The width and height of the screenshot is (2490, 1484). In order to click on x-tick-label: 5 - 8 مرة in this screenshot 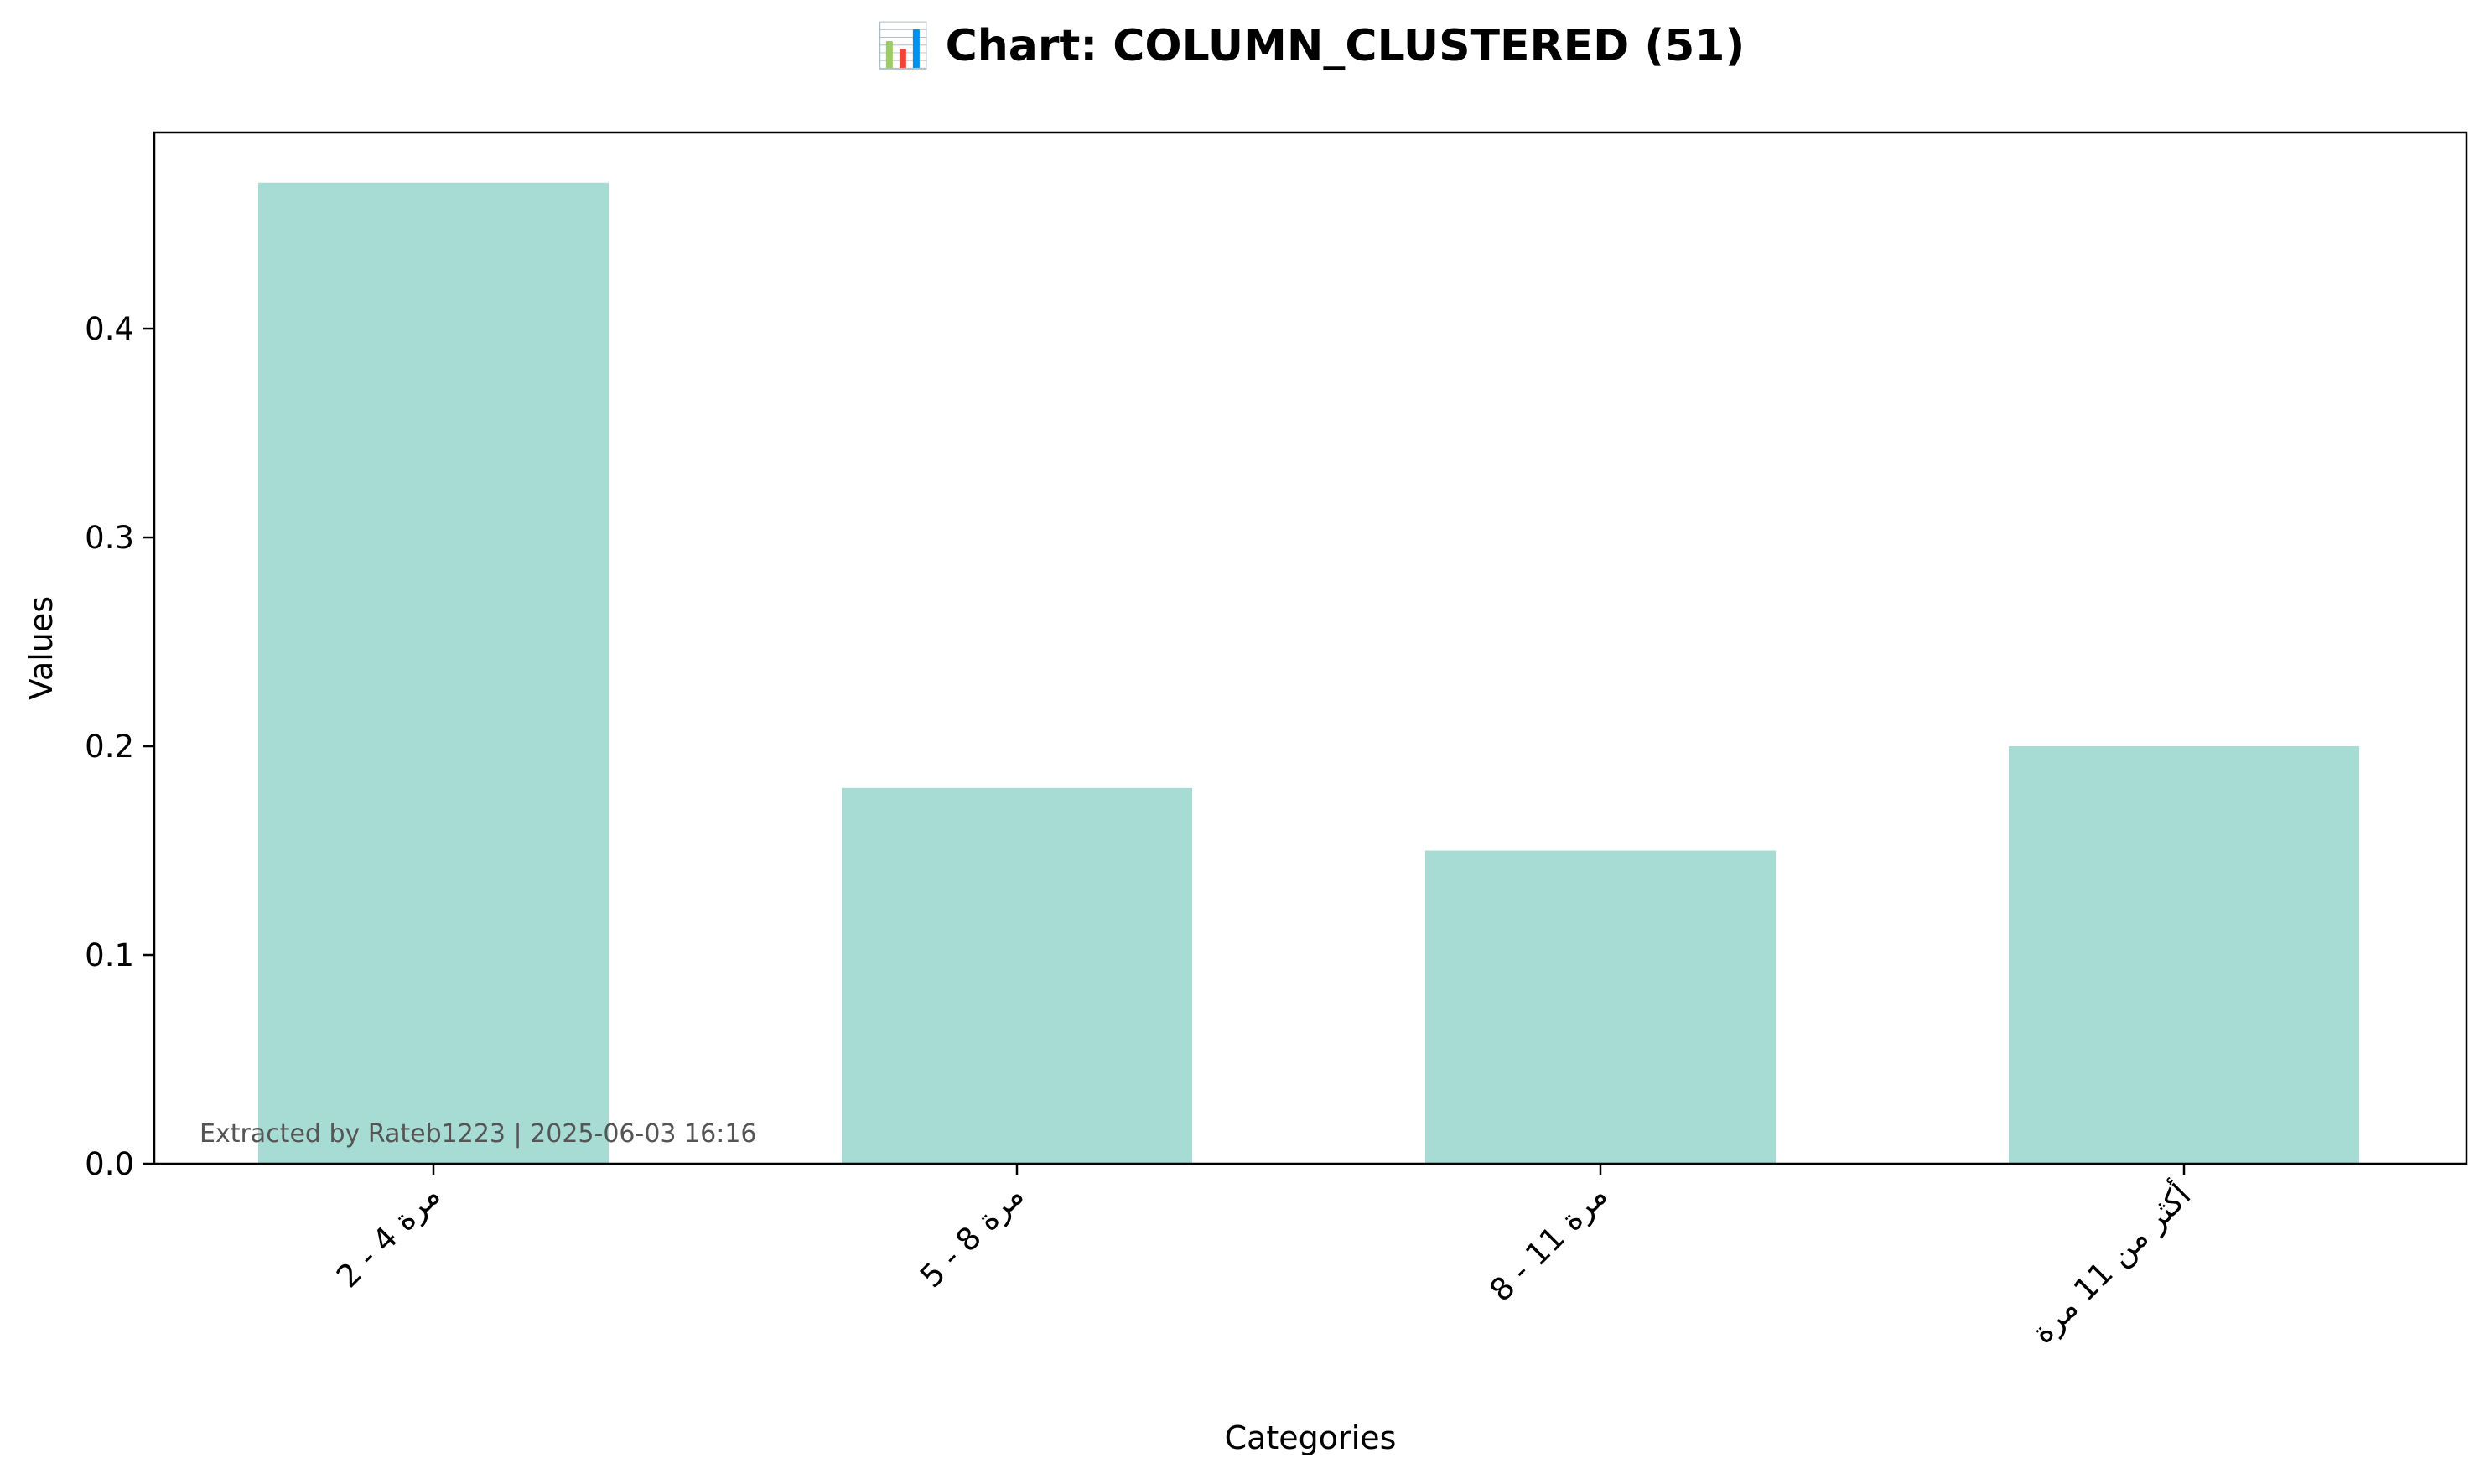, I will do `click(971, 1236)`.